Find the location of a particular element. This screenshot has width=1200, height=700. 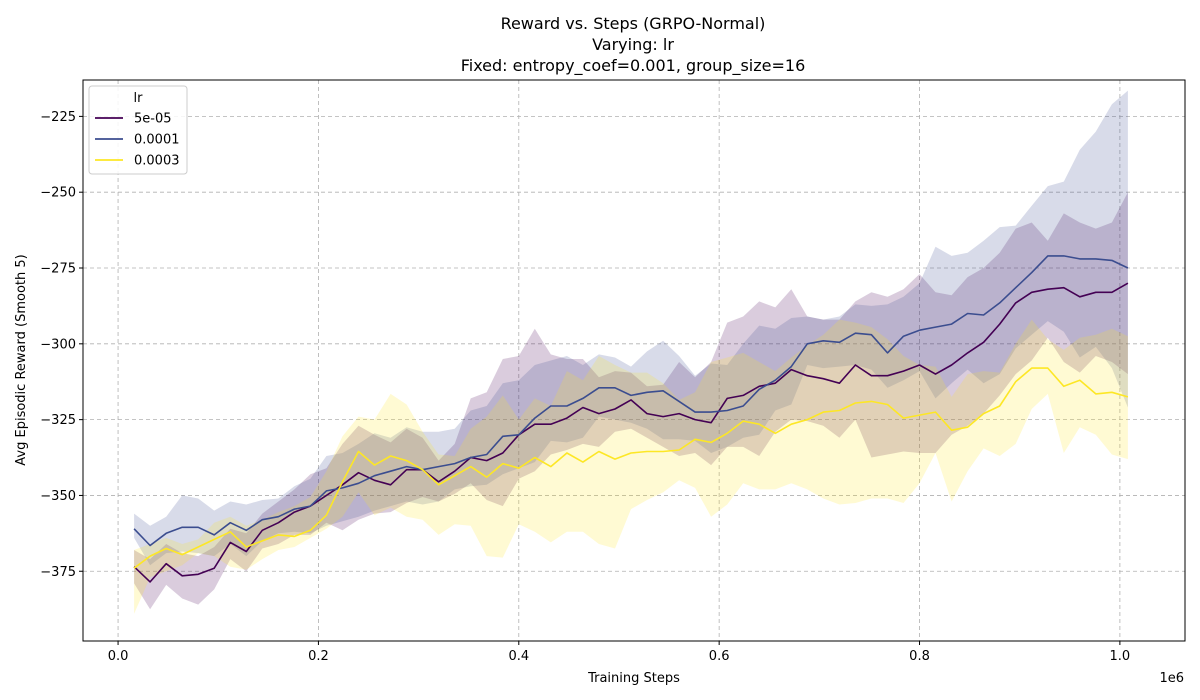

legend-label-1: 0.0001 is located at coordinates (157, 140).